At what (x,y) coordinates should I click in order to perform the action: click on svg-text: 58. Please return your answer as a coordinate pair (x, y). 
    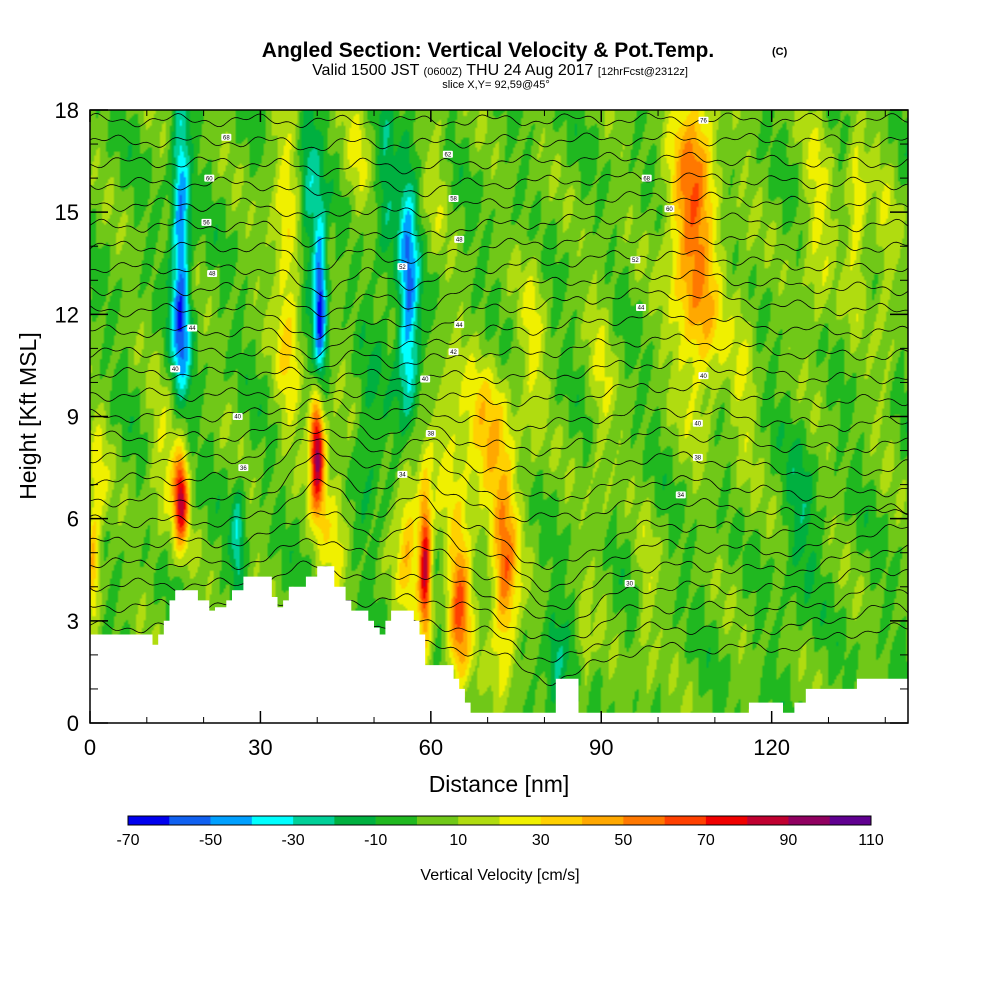
    Looking at the image, I should click on (453, 200).